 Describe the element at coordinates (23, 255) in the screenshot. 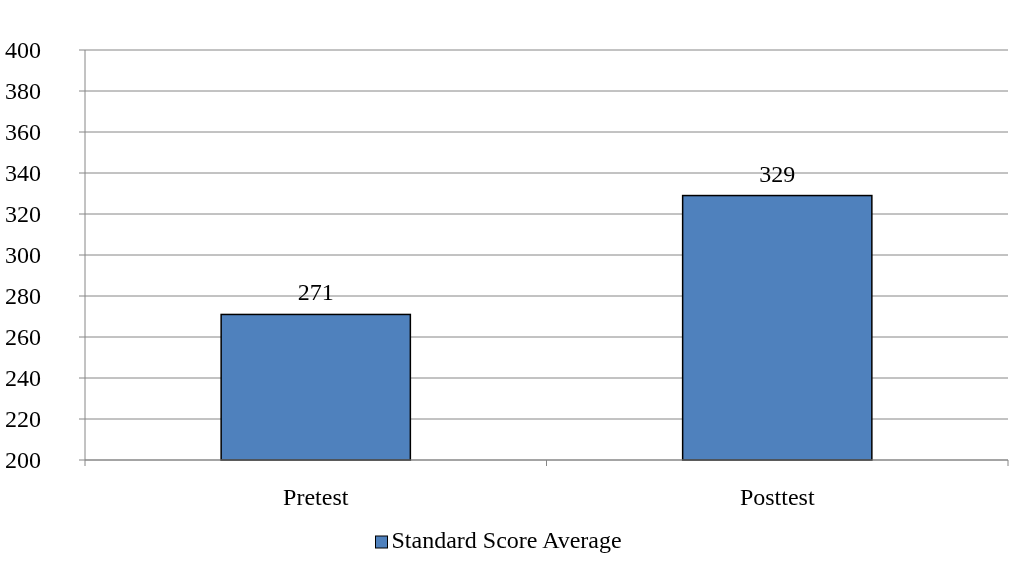

I see `y-tick-label: 300` at that location.